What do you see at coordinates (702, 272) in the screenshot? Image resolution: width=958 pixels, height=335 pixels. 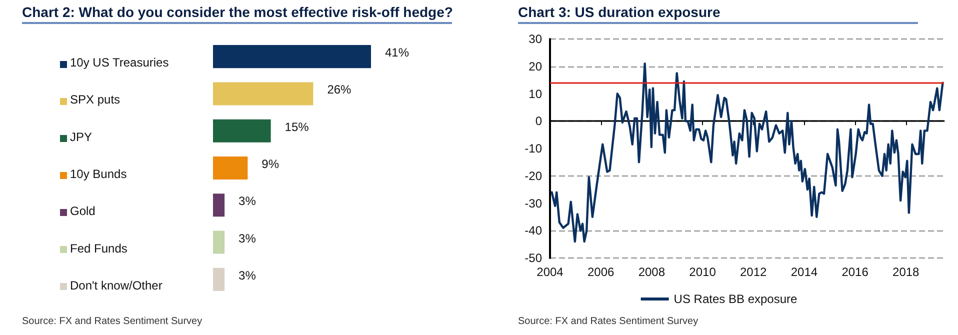 I see `x-tick-label: 2010` at bounding box center [702, 272].